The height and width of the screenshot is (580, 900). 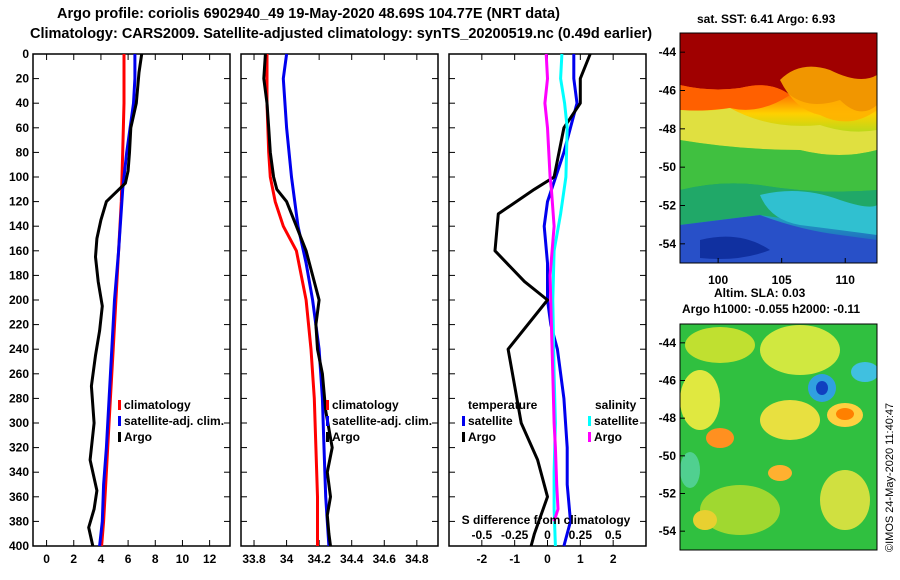 I want to click on series-line-salinity-satellite, so click(x=560, y=300).